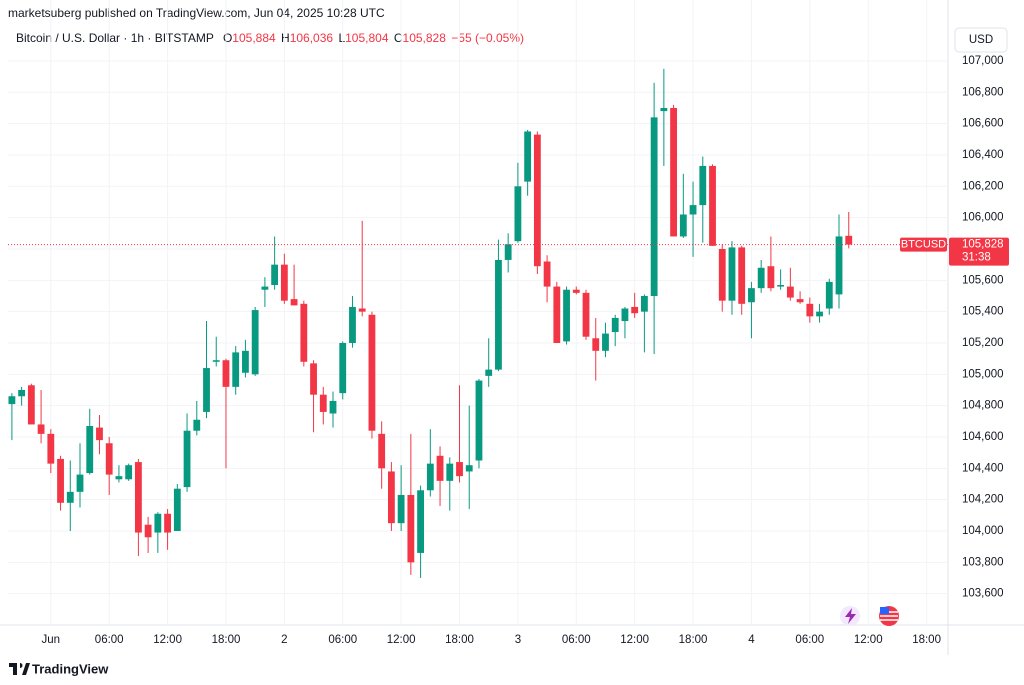 The height and width of the screenshot is (685, 1024). Describe the element at coordinates (983, 186) in the screenshot. I see `y-tick-label: 106,200` at that location.